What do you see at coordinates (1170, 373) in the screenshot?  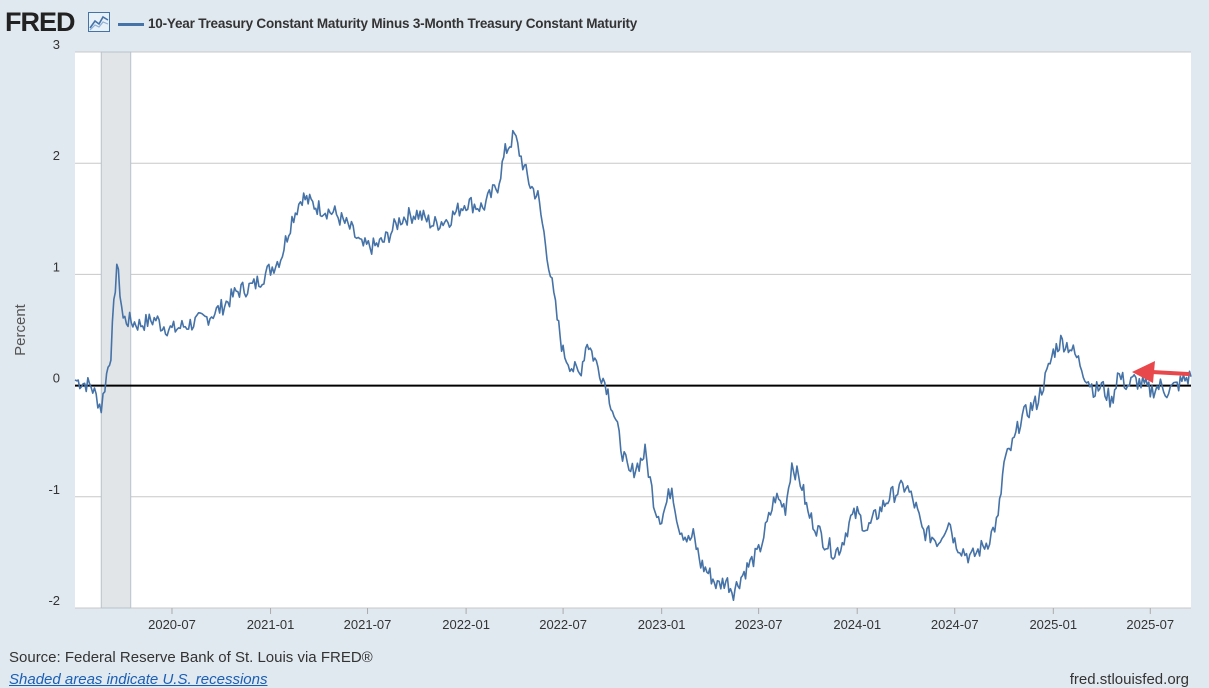 I see `red-arrow-icon` at bounding box center [1170, 373].